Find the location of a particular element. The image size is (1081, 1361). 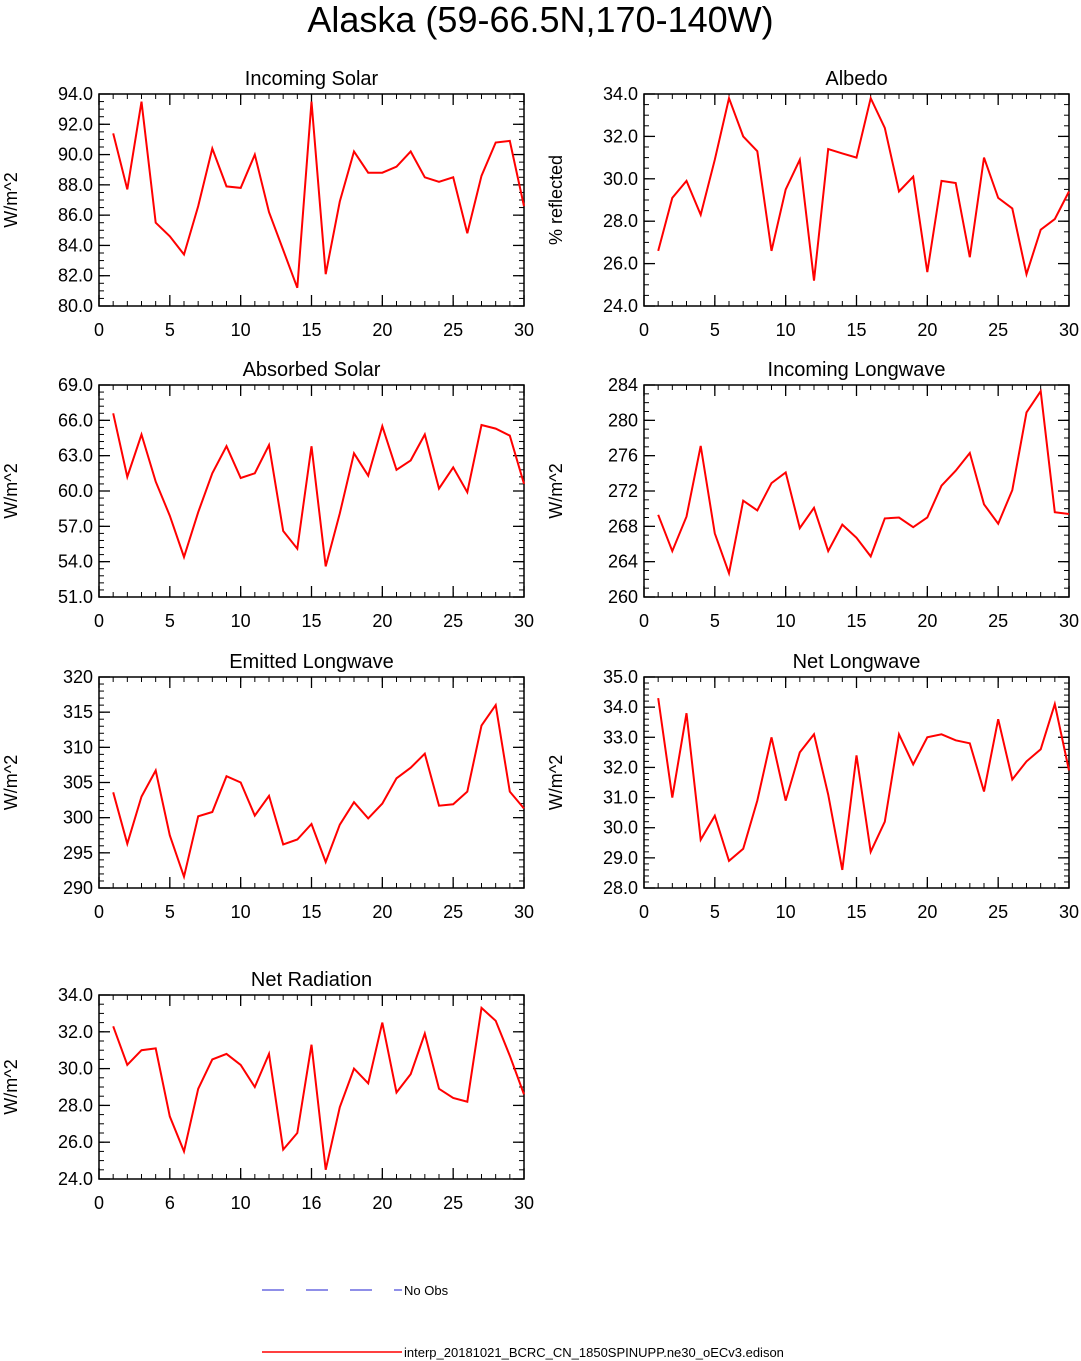

y-tick-label: 51.0 is located at coordinates (75, 597).